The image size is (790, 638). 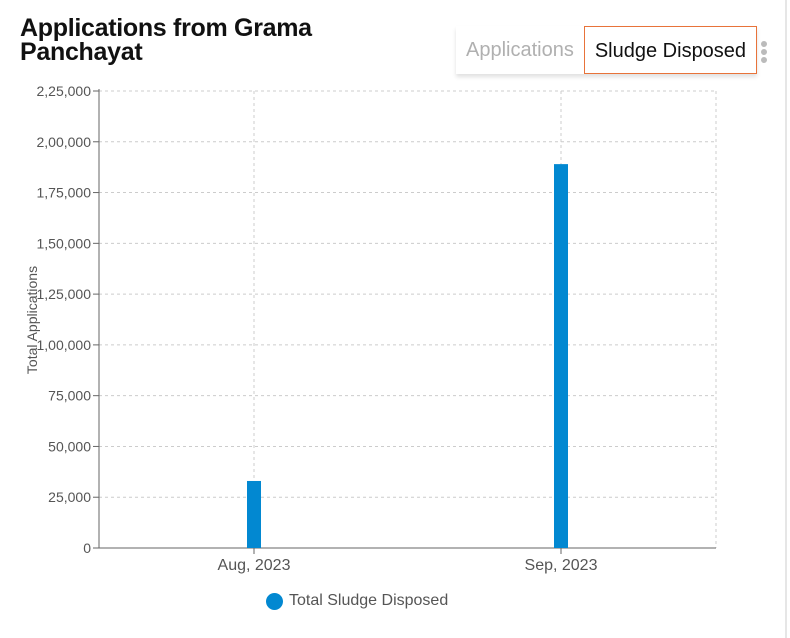 What do you see at coordinates (32, 320) in the screenshot?
I see `y-axis-label: Total Applications` at bounding box center [32, 320].